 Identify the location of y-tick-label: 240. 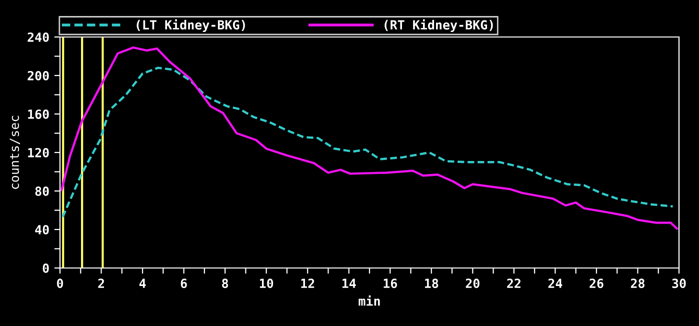
(38, 37).